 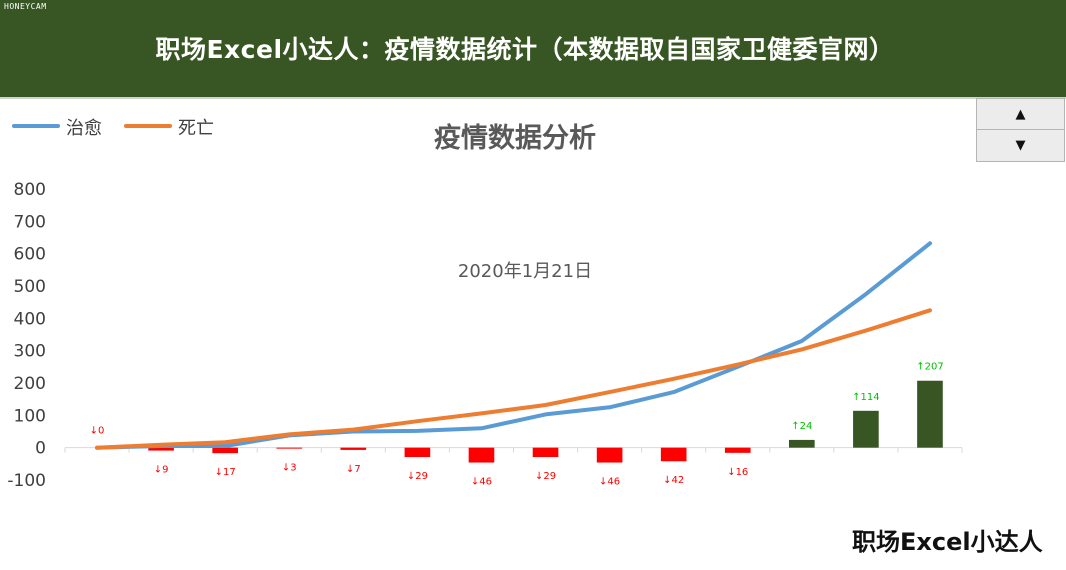 I want to click on change-label: ↑114, so click(x=865, y=397).